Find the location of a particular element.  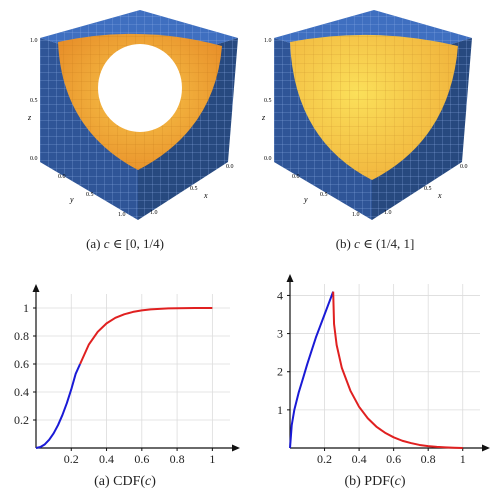

cube-b-caption: (b) c ∈ (1/4, 1] is located at coordinates (375, 244).